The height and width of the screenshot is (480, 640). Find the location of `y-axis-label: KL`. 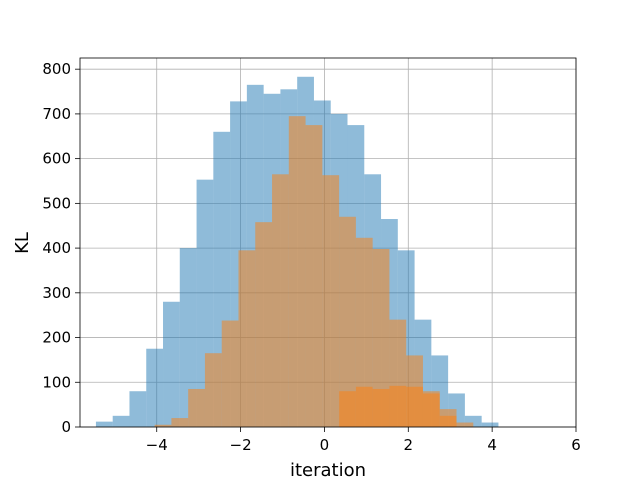

y-axis-label: KL is located at coordinates (22, 243).